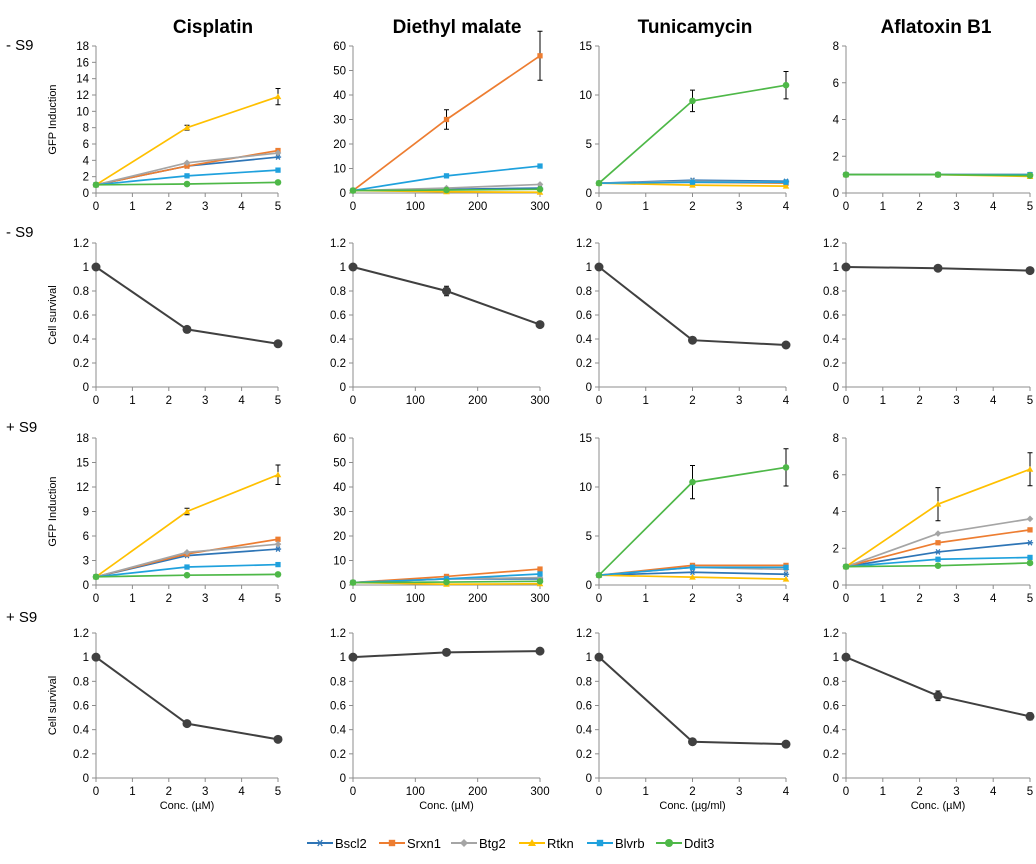 This screenshot has height=864, width=1036. What do you see at coordinates (169, 207) in the screenshot?
I see `x-tick-label: 2` at bounding box center [169, 207].